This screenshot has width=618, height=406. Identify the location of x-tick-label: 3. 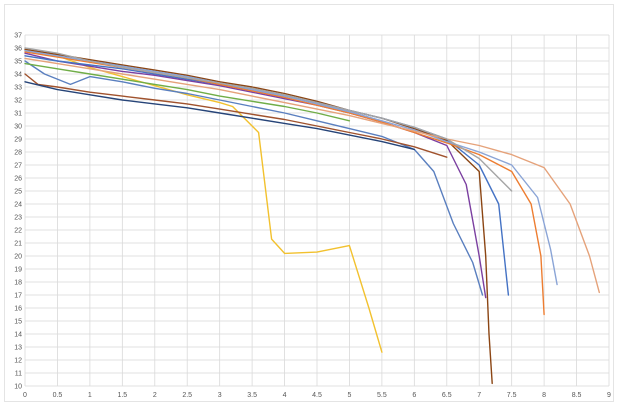
(220, 395).